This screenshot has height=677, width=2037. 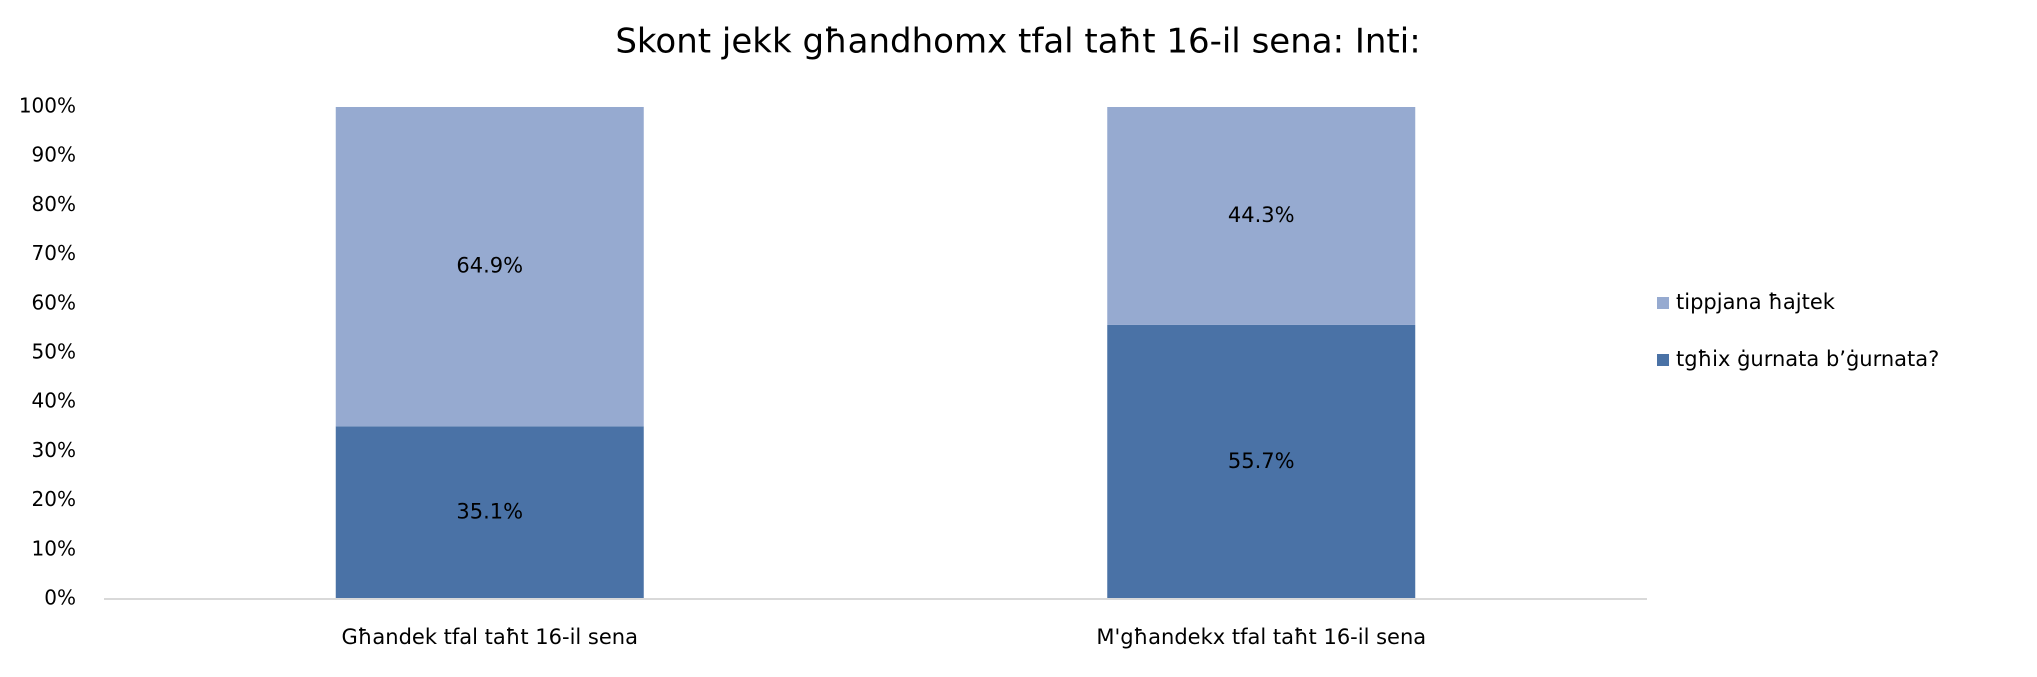 I want to click on y-tick-label: 30%, so click(x=54, y=450).